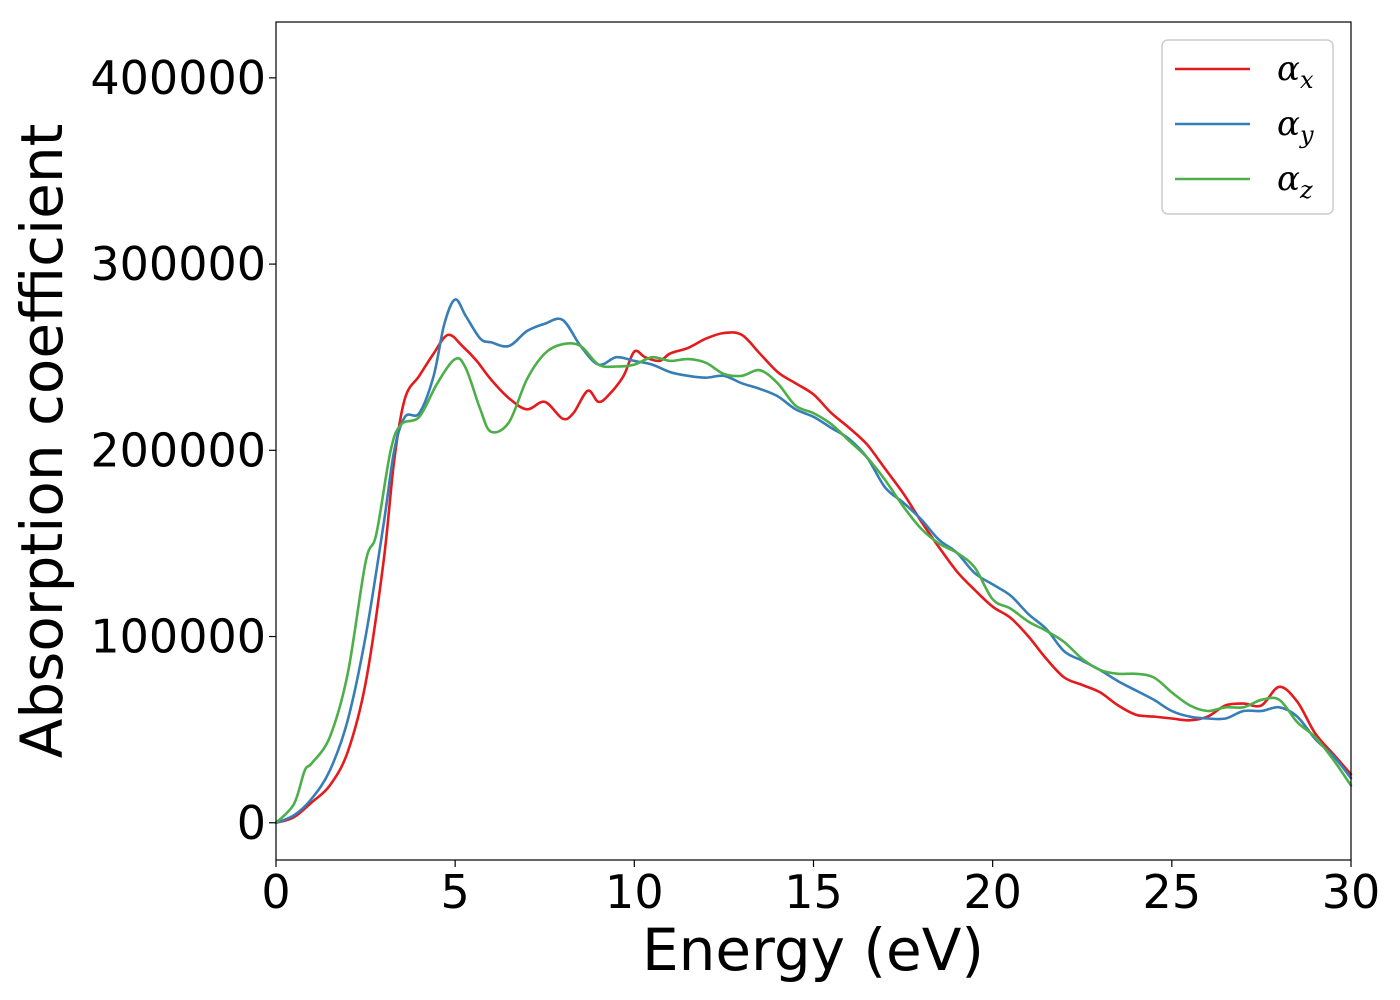 The height and width of the screenshot is (1000, 1400). Describe the element at coordinates (455, 892) in the screenshot. I see `x-tick-label: 5` at that location.